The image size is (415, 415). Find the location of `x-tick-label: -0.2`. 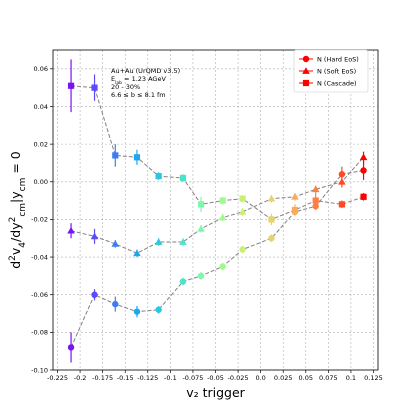

x-tick-label: -0.2 is located at coordinates (80, 378).